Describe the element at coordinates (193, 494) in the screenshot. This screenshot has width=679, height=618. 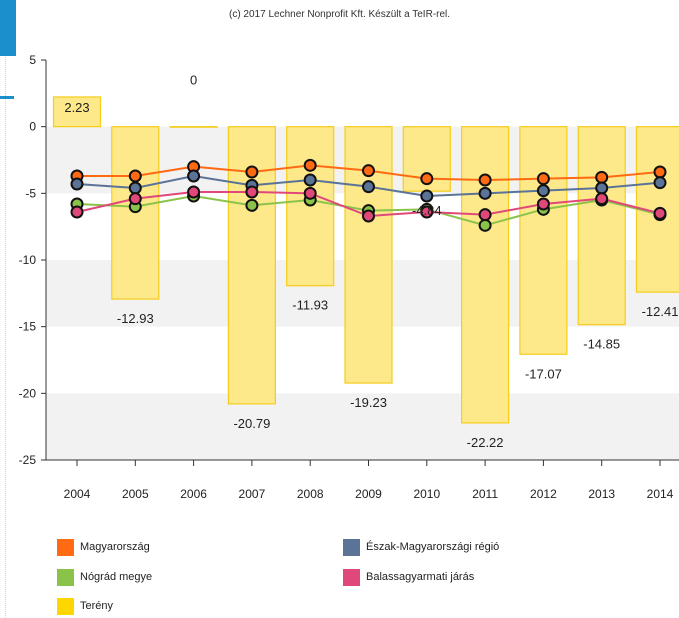
I see `x-tick-label: 2006` at that location.